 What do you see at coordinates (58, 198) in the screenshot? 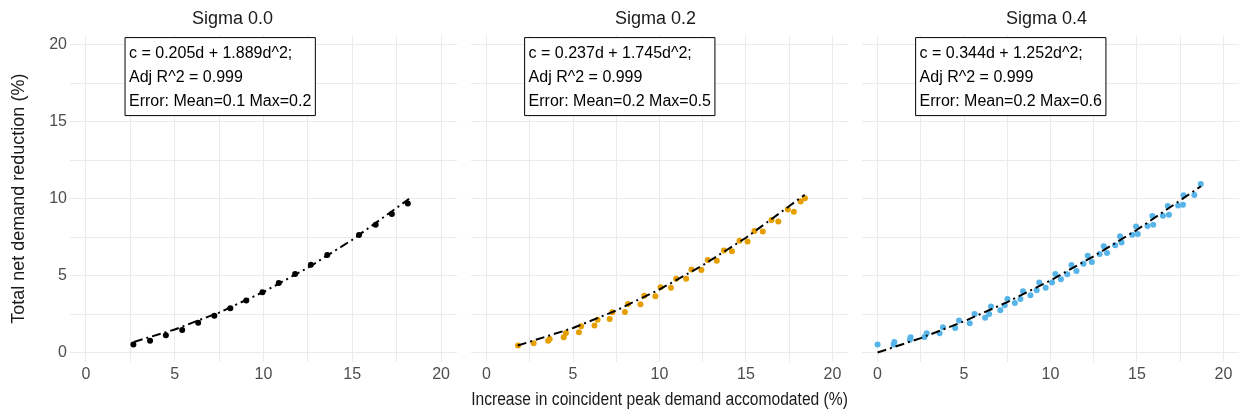
I see `y-tick-label: 10` at bounding box center [58, 198].